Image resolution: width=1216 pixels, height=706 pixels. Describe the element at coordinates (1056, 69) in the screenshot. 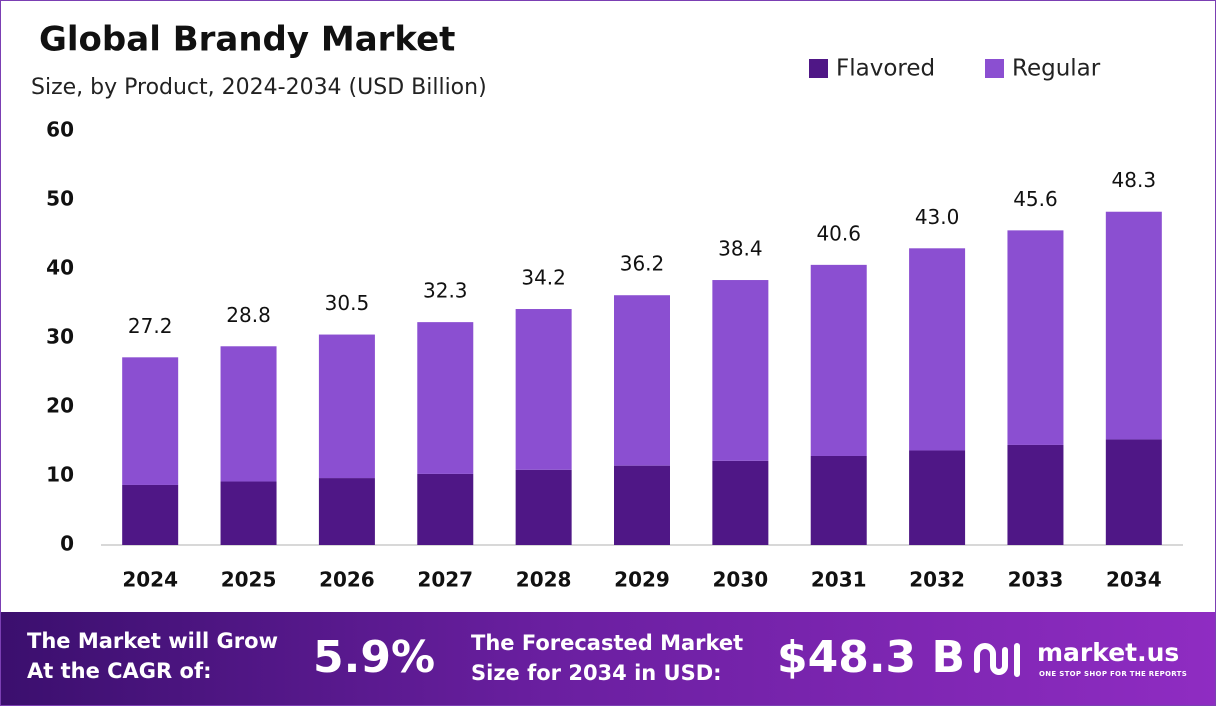

I see `legend-label: Regular` at that location.